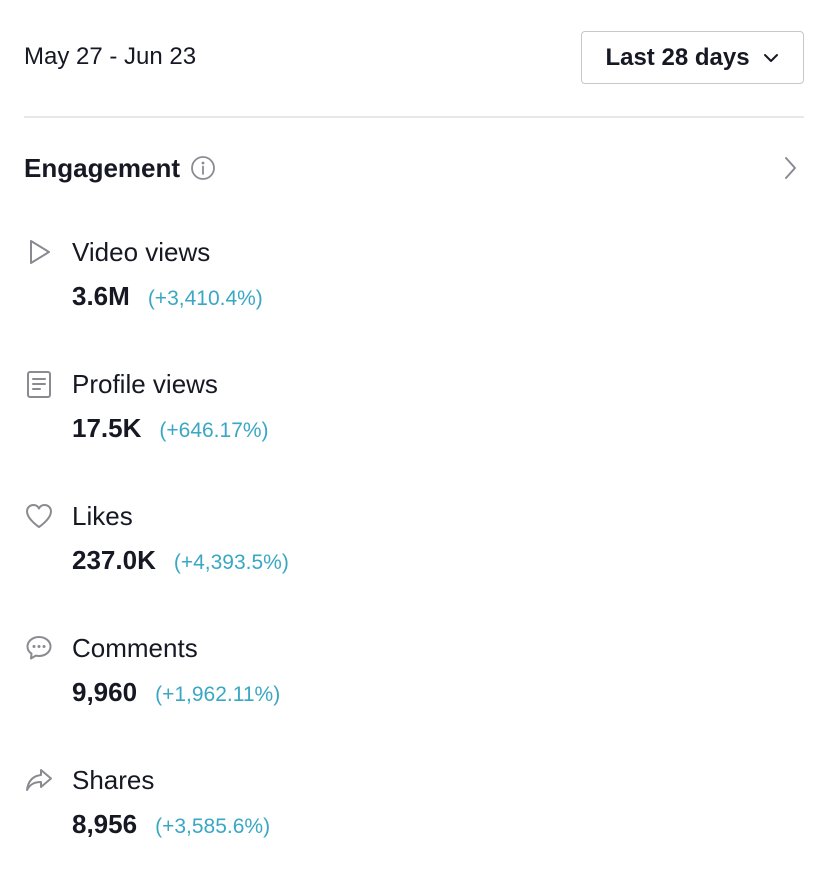 Image resolution: width=828 pixels, height=895 pixels. What do you see at coordinates (218, 694) in the screenshot?
I see `metric-change: (+1,962.11%)` at bounding box center [218, 694].